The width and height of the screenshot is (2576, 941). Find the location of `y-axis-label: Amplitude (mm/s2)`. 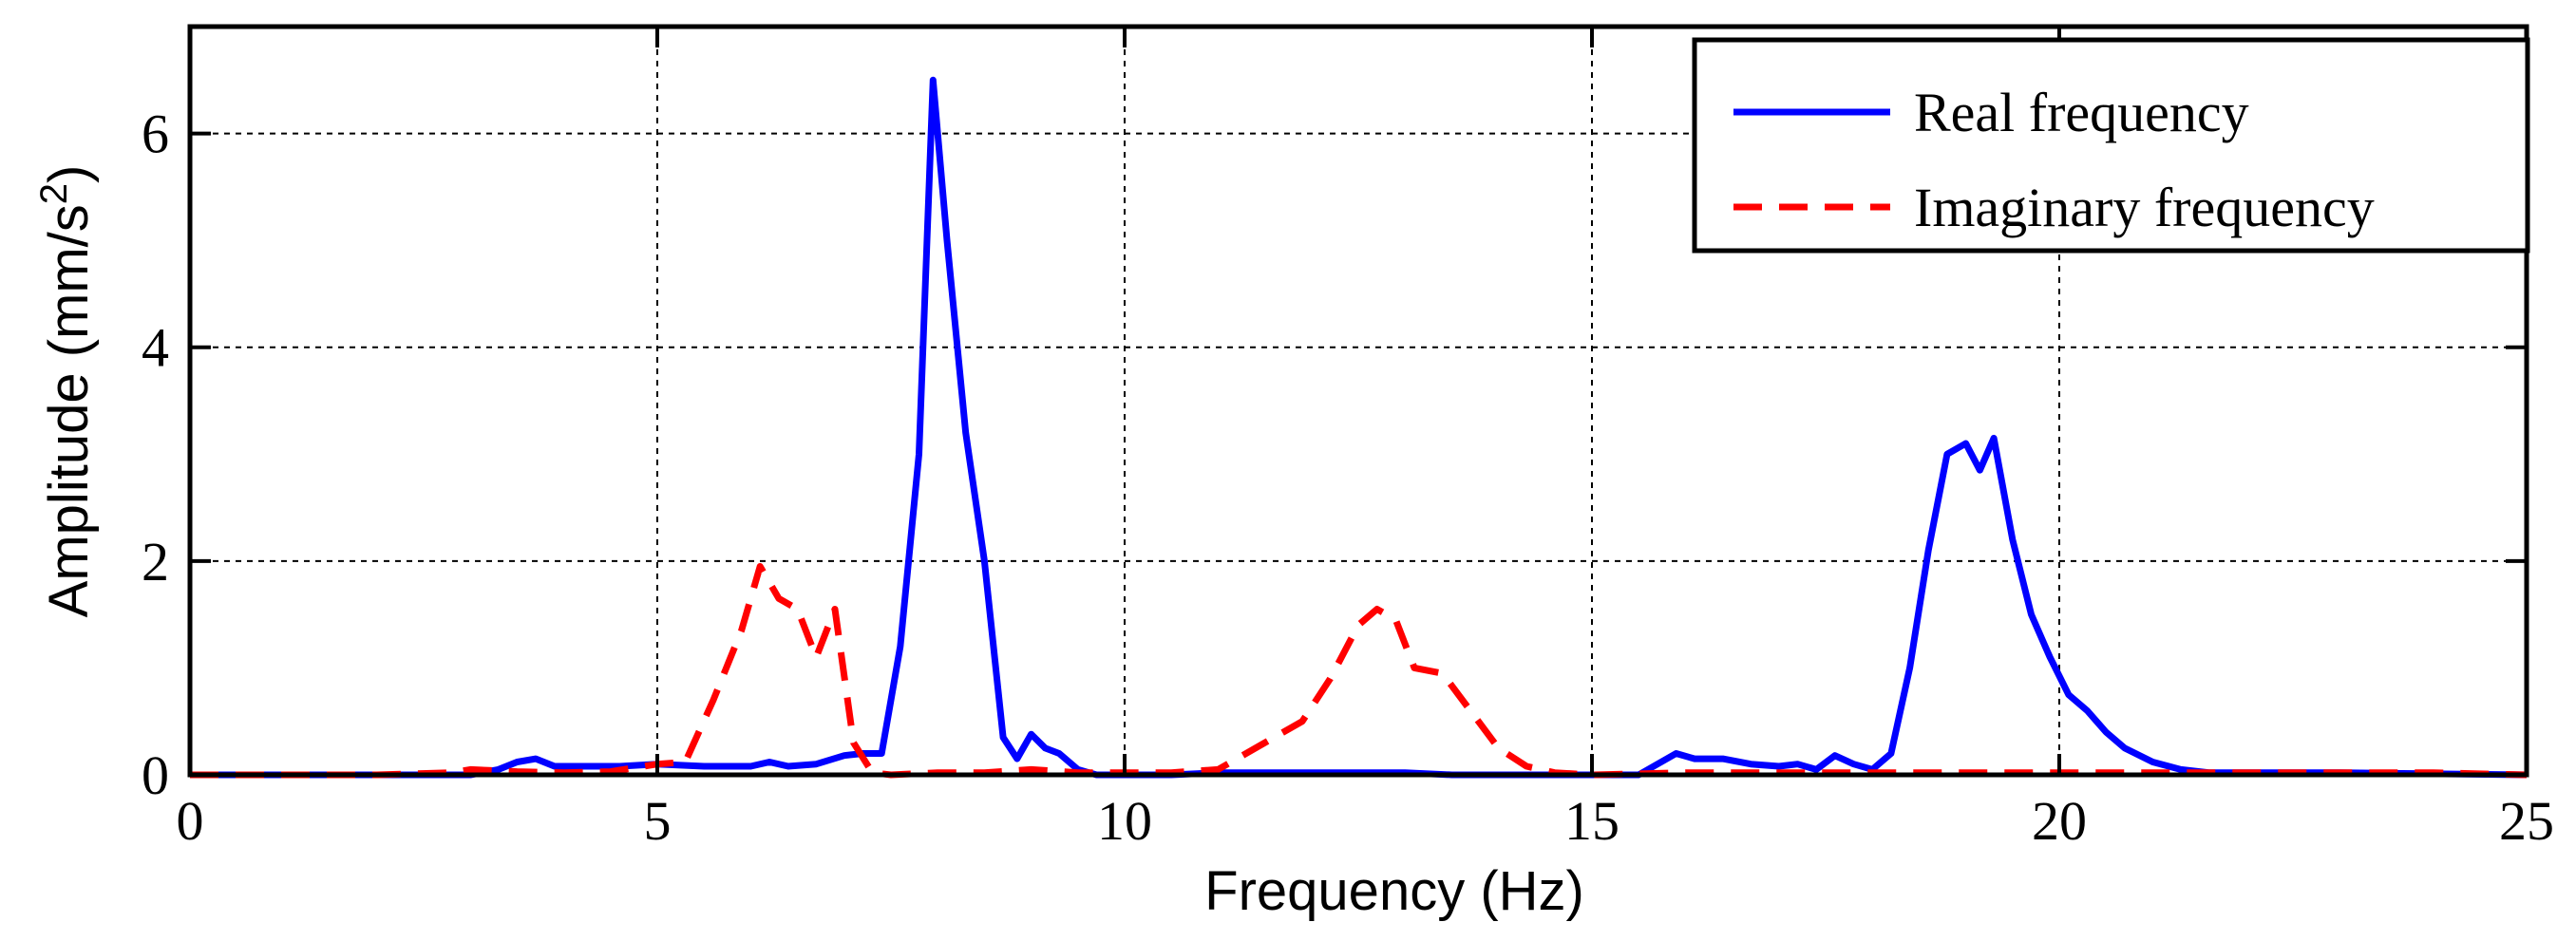

y-axis-label: Amplitude (mm/s2) is located at coordinates (66, 391).